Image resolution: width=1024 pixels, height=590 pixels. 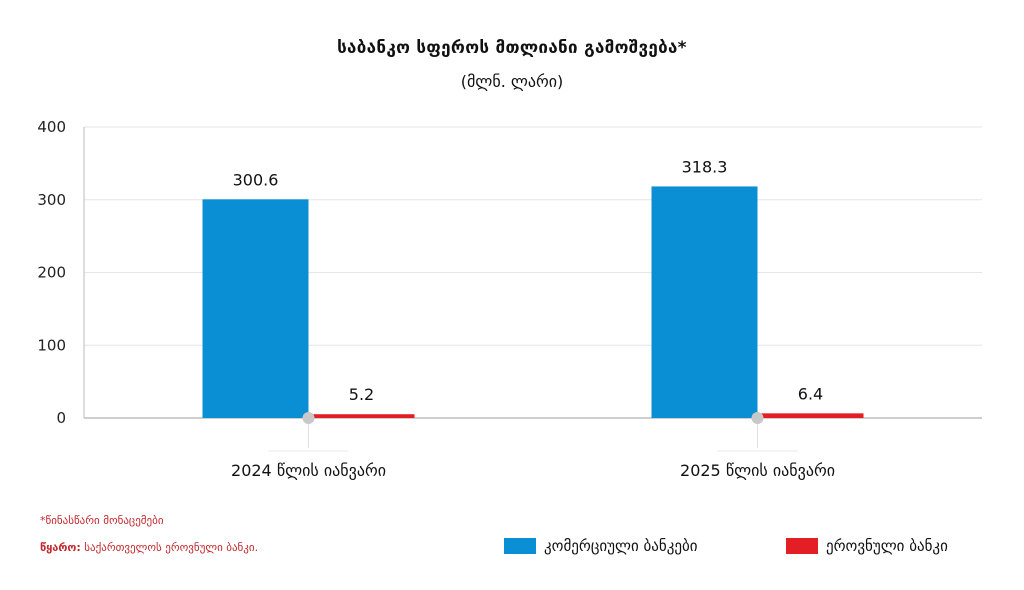 I want to click on y-tick-label: 0, so click(x=61, y=418).